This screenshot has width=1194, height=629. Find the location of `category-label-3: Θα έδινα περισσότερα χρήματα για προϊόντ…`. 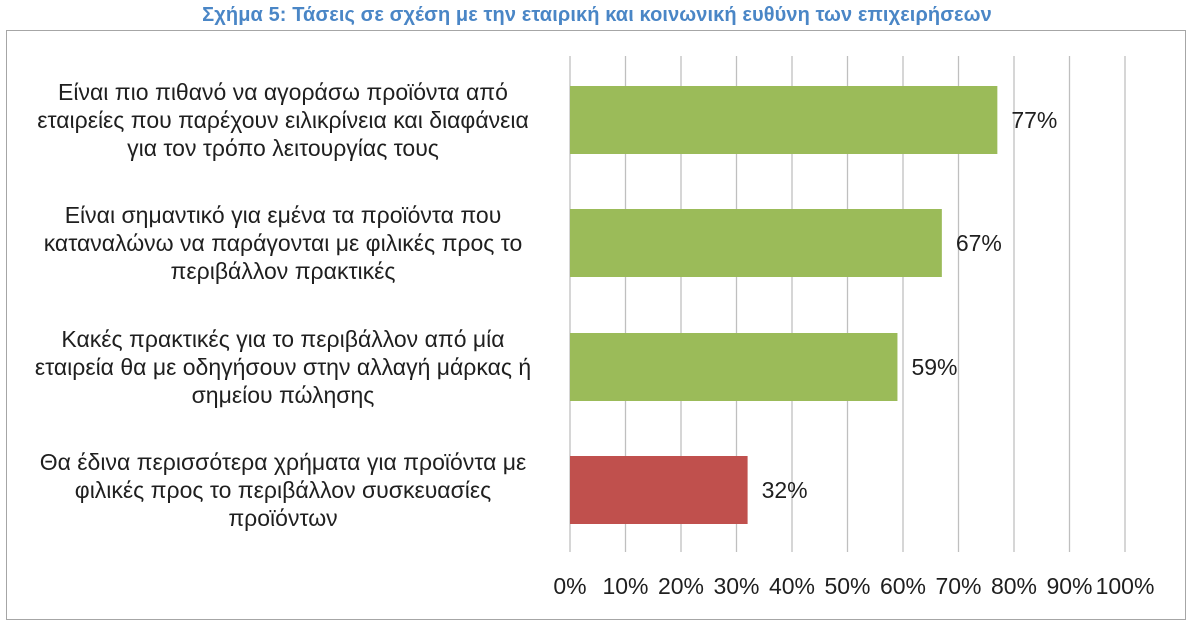

category-label-3: Θα έδινα περισσότερα χρήματα για προϊόντ… is located at coordinates (283, 490).